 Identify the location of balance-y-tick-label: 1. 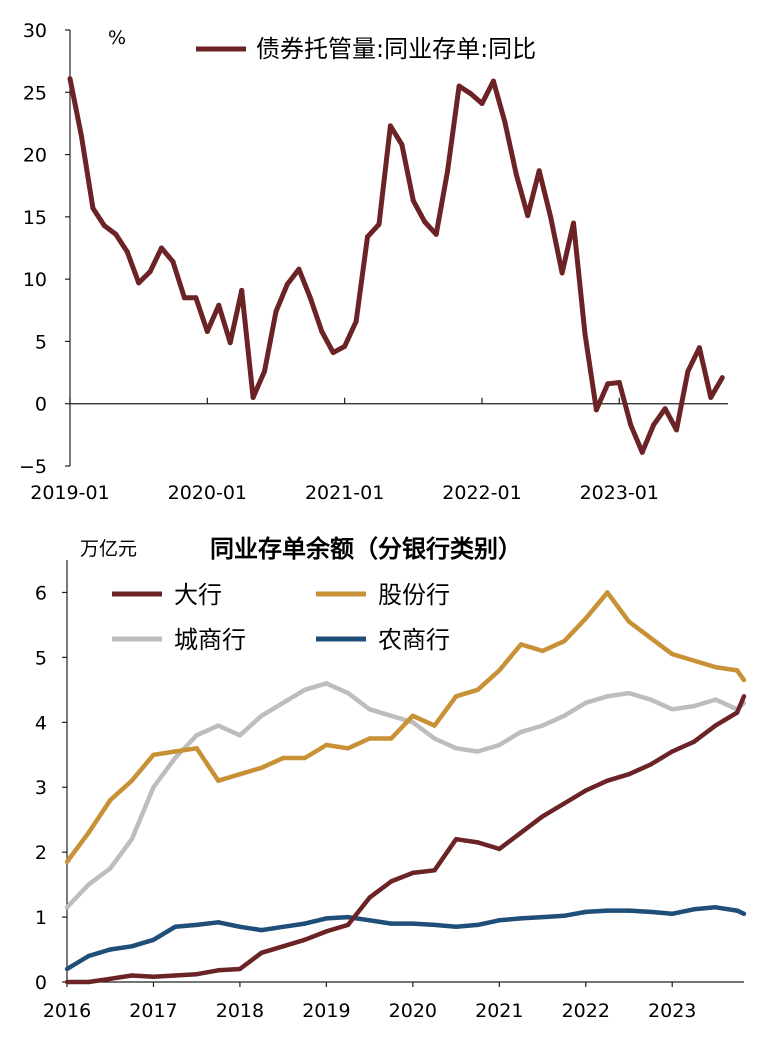
(41, 918).